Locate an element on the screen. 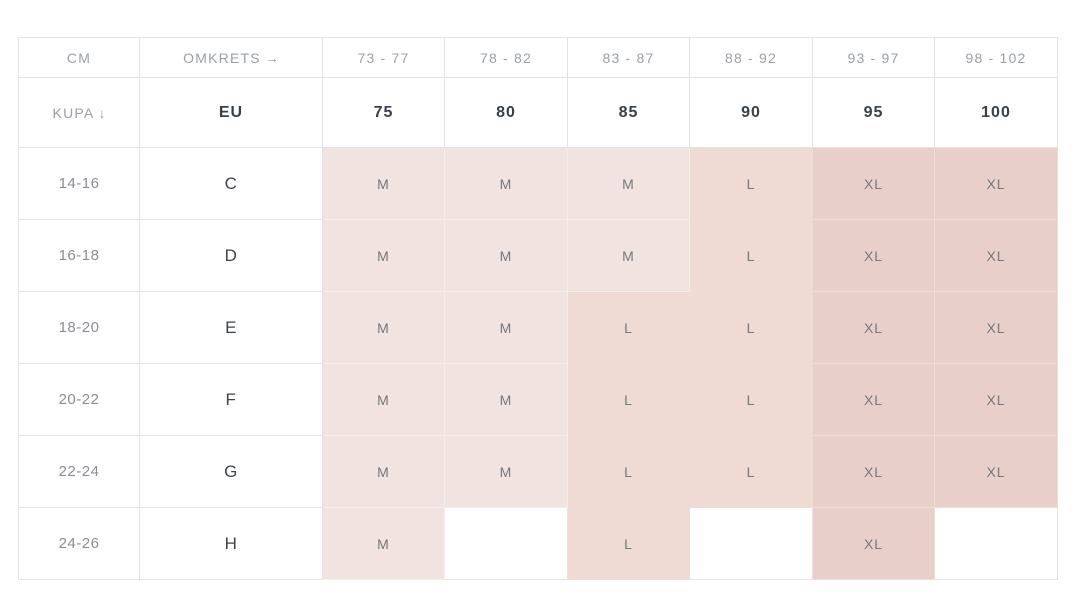 The width and height of the screenshot is (1078, 604). band-size-header-cell: 85 is located at coordinates (629, 113).